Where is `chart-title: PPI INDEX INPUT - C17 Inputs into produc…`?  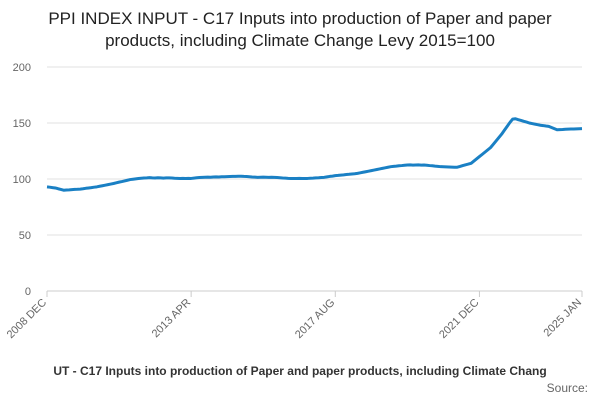
chart-title: PPI INDEX INPUT - C17 Inputs into produc… is located at coordinates (300, 29).